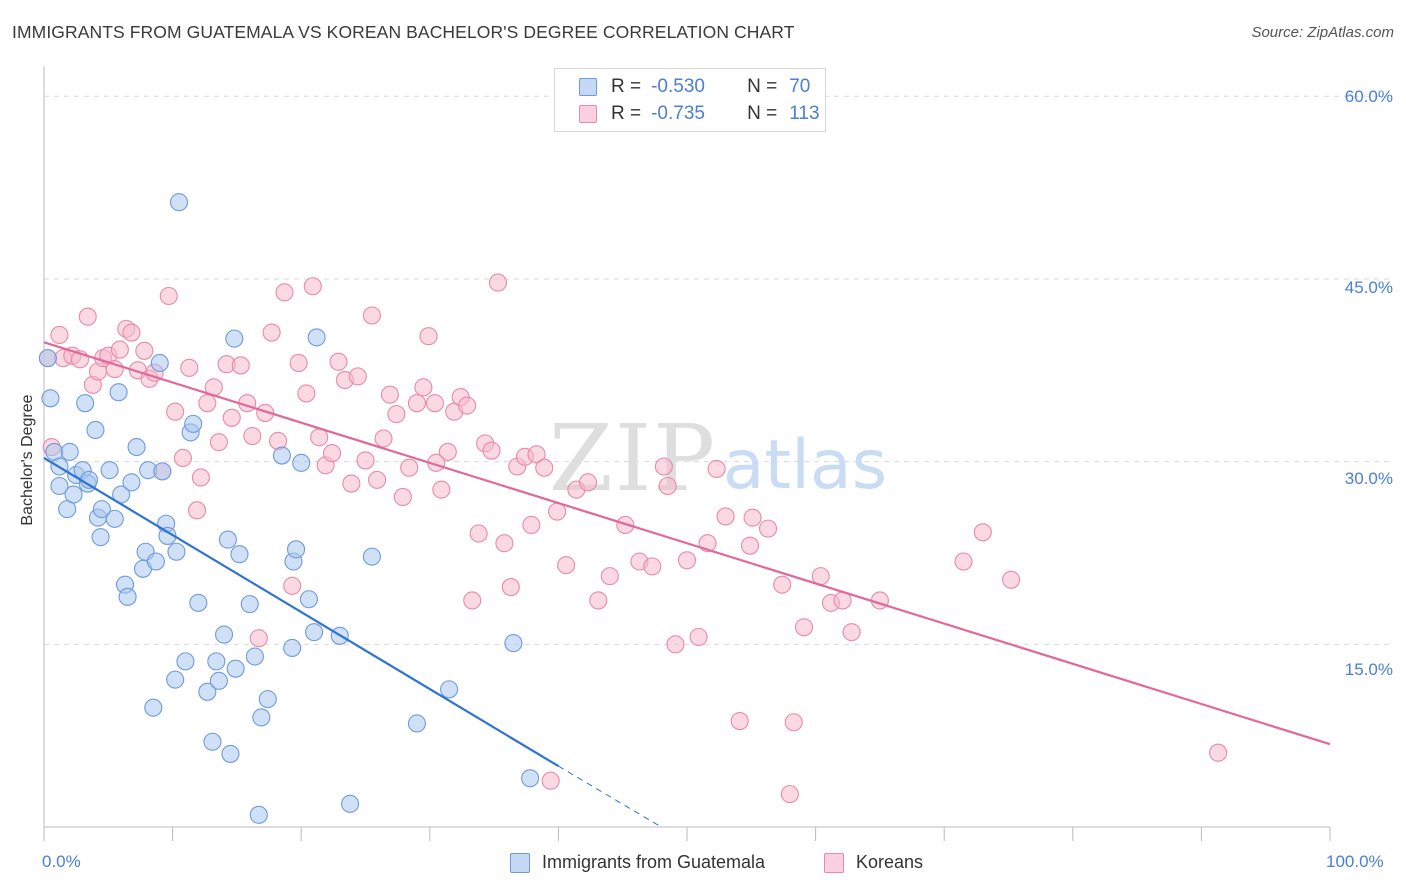  Describe the element at coordinates (610, 796) in the screenshot. I see `trend-line-guatemala-extension` at that location.